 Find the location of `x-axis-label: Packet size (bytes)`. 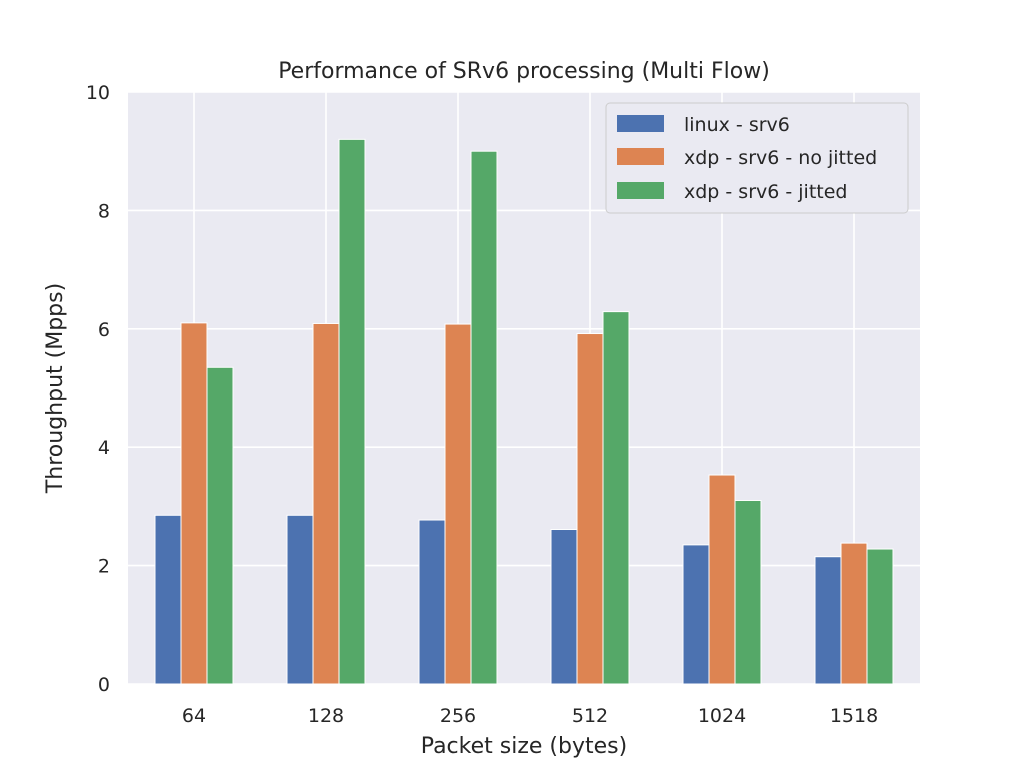

x-axis-label: Packet size (bytes) is located at coordinates (524, 746).